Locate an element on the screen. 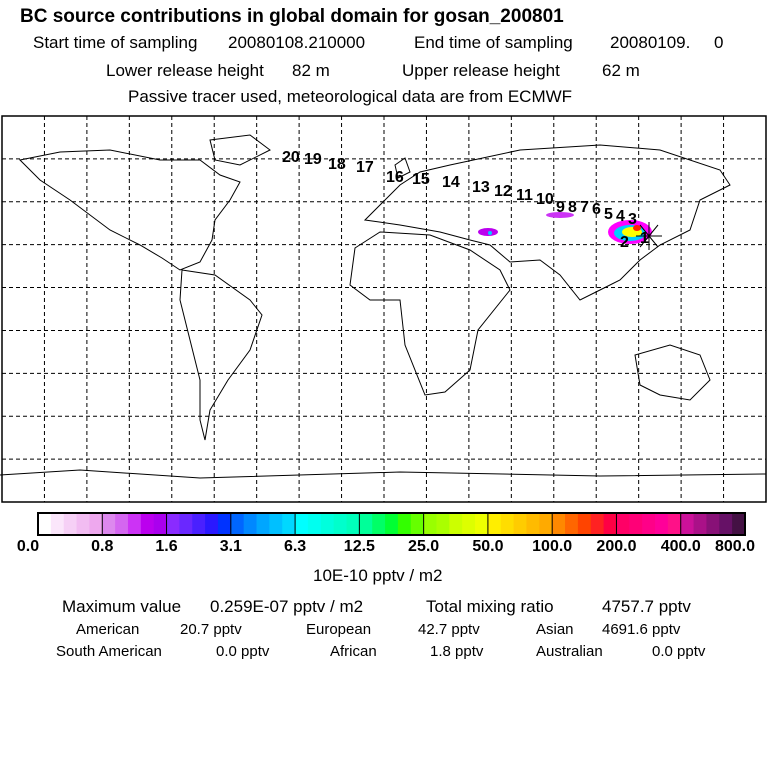 The height and width of the screenshot is (768, 768). region-european-value: 42.7 pptv is located at coordinates (449, 629).